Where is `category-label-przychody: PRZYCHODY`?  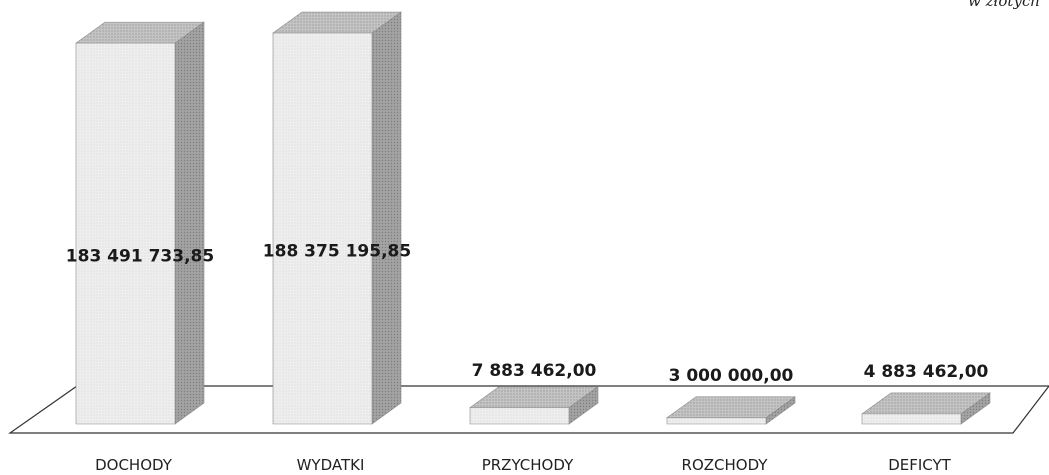 category-label-przychody: PRZYCHODY is located at coordinates (528, 465).